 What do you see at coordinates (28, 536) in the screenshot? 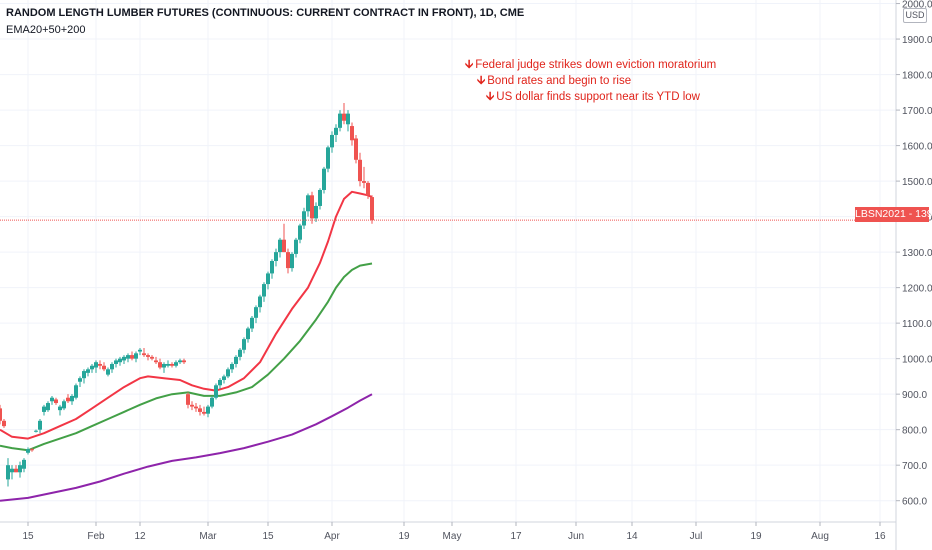
I see `x-tick-label: 15` at bounding box center [28, 536].